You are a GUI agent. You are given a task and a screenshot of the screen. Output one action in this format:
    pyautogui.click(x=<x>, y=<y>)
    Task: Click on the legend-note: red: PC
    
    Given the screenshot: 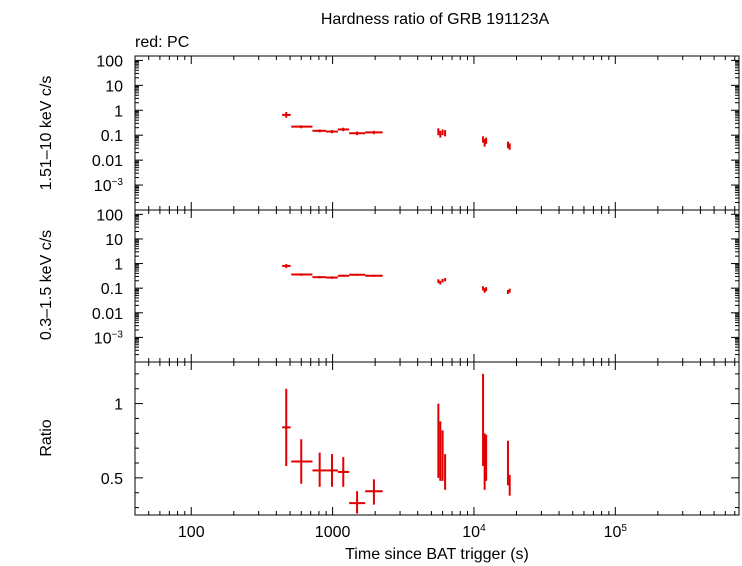 What is the action you would take?
    pyautogui.click(x=162, y=42)
    